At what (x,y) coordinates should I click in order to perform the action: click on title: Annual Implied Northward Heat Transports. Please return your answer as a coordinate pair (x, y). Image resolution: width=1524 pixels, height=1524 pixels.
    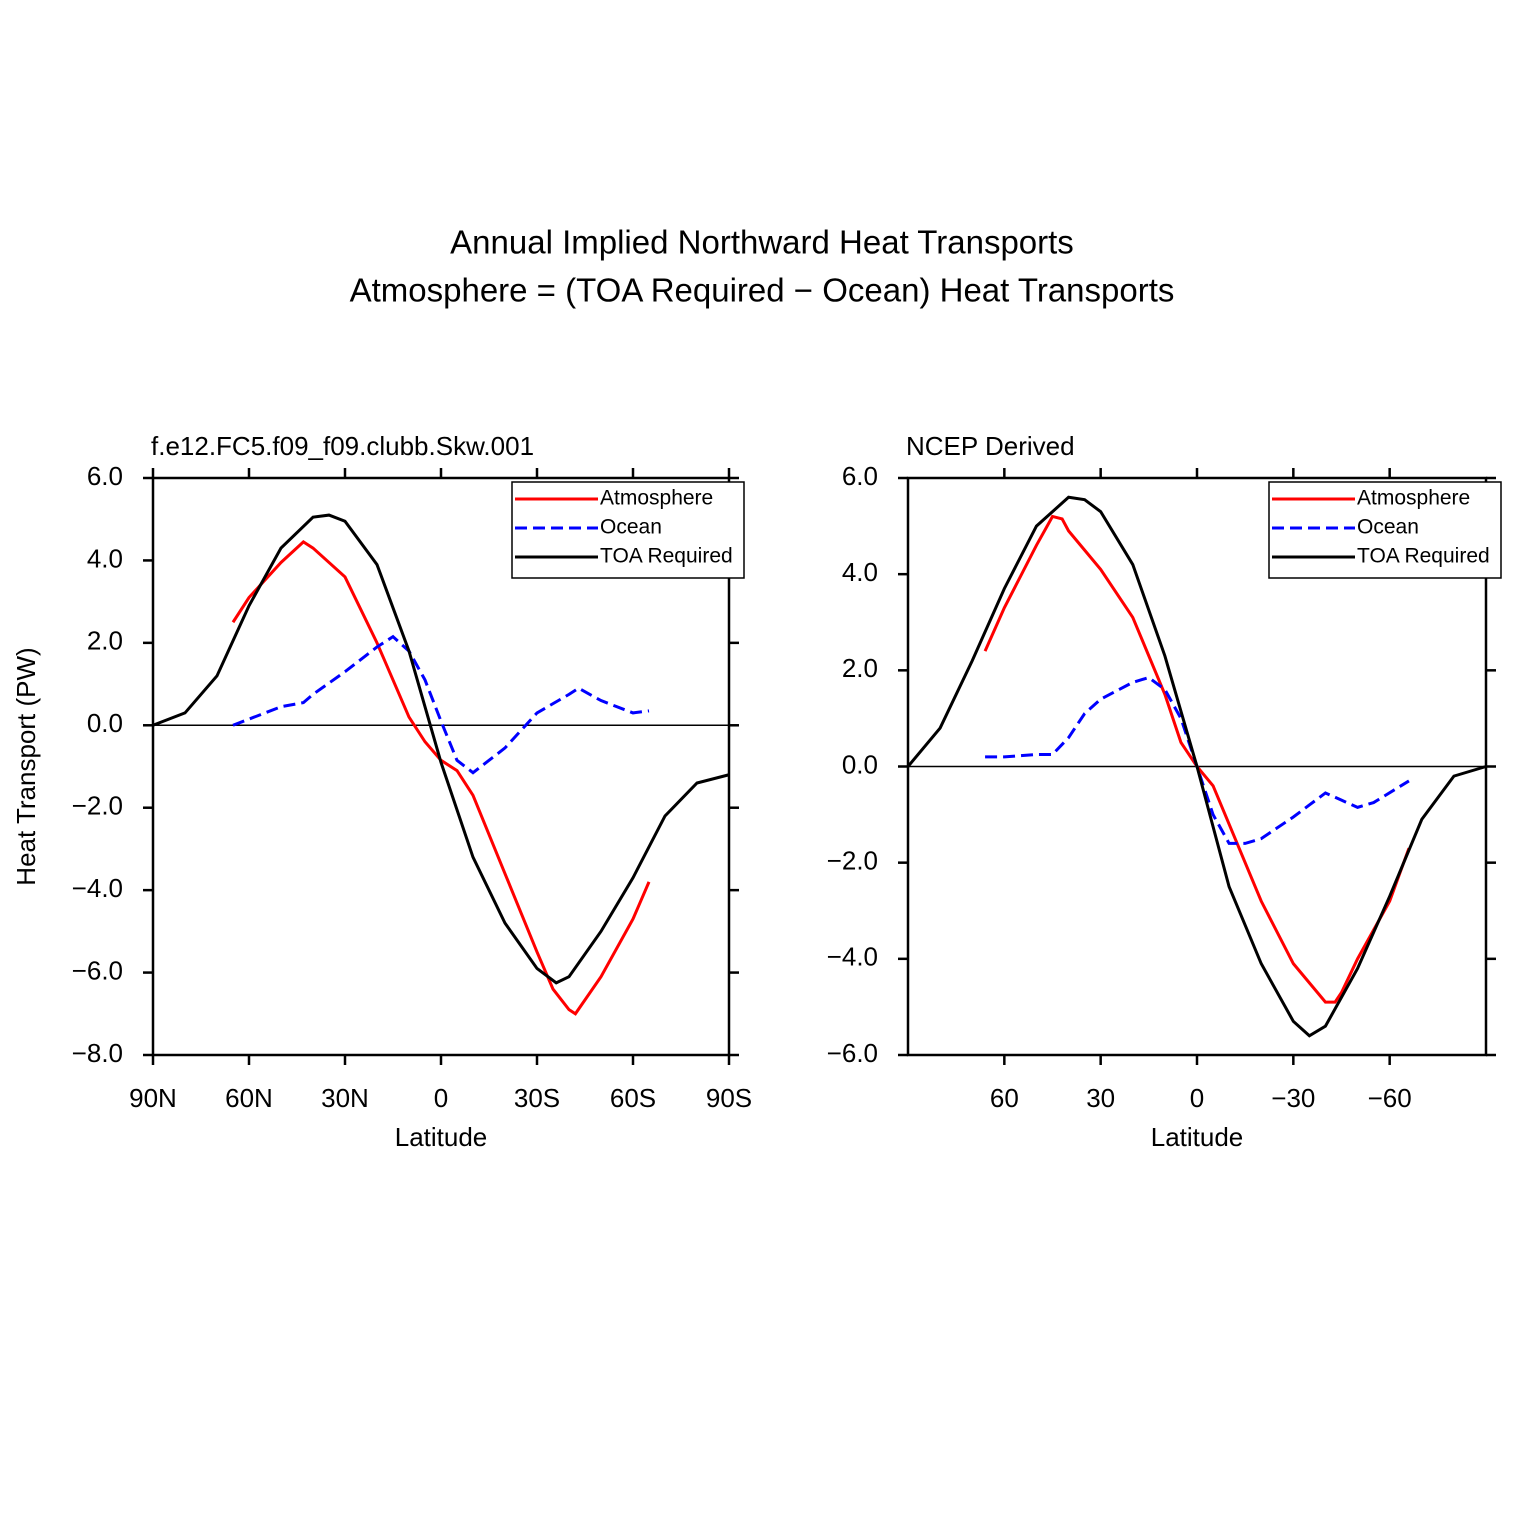
    Looking at the image, I should click on (762, 242).